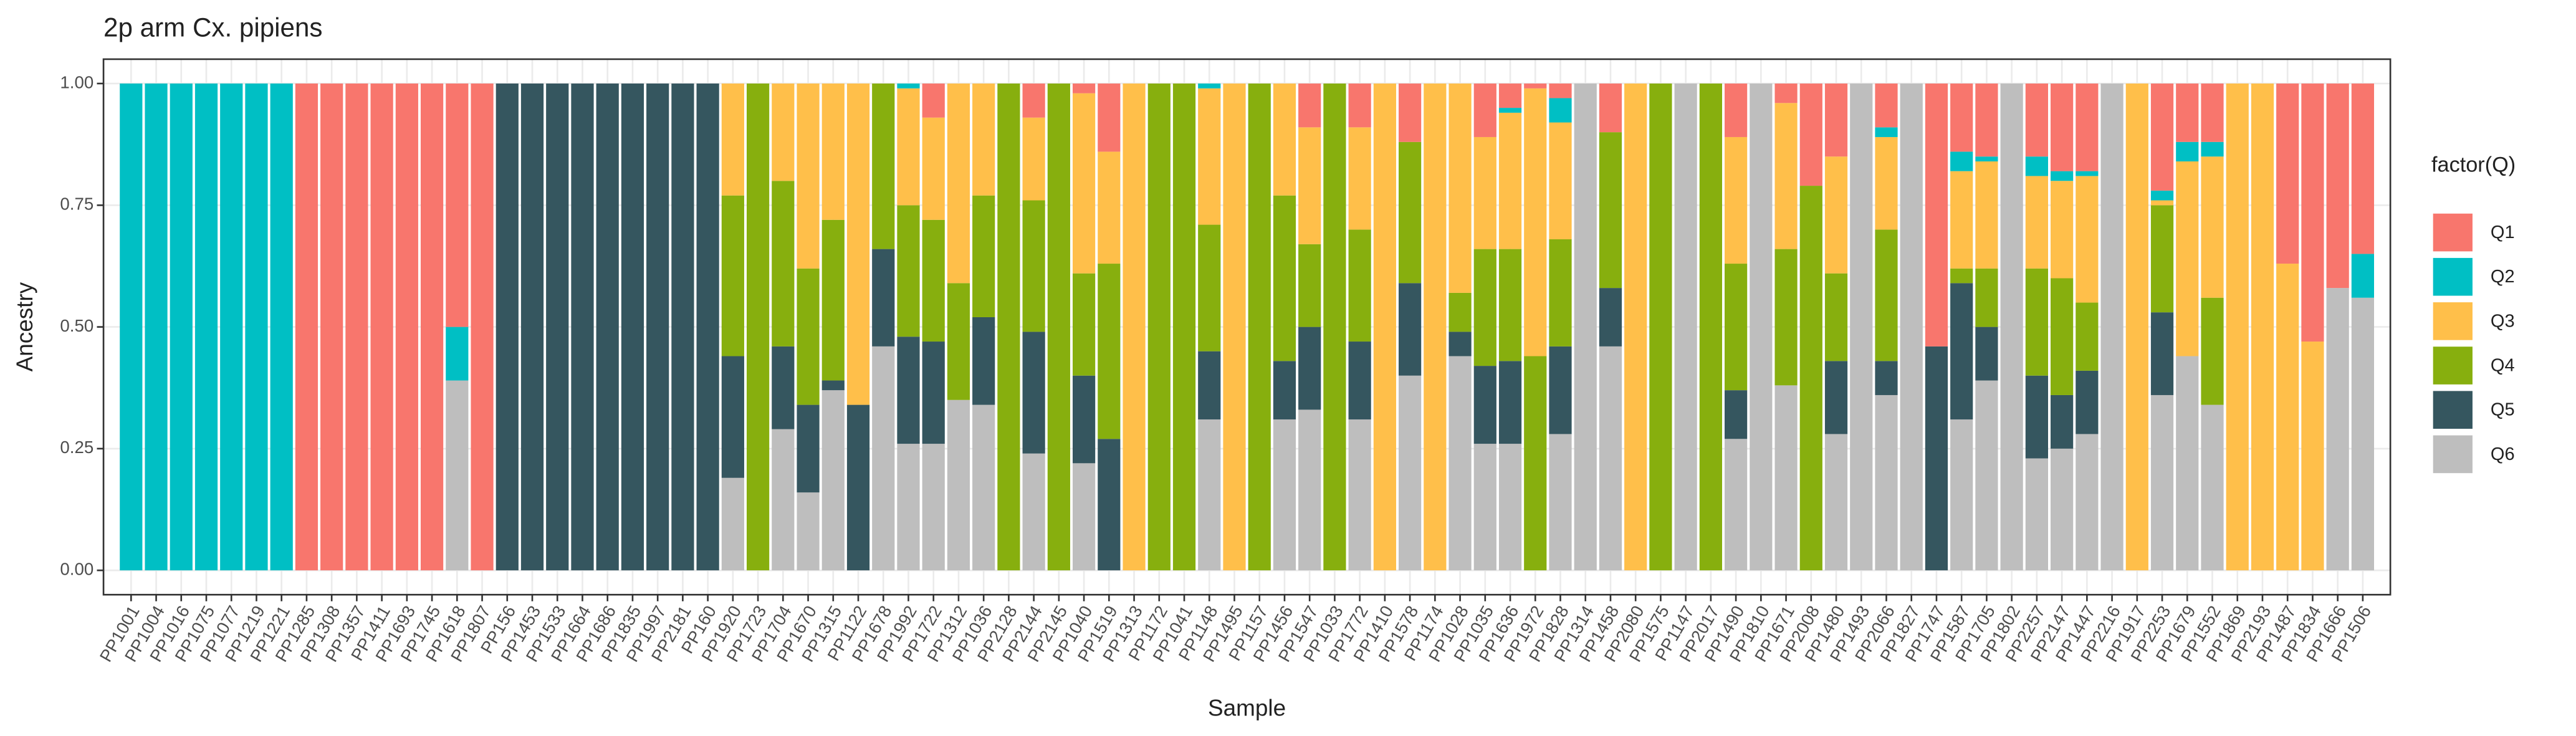  I want to click on x-axis-label: Sample, so click(1247, 708).